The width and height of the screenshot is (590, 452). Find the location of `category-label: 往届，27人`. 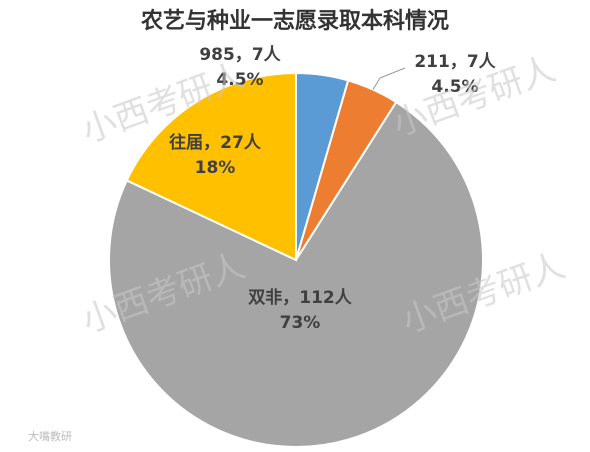

category-label: 往届，27人 is located at coordinates (215, 142).